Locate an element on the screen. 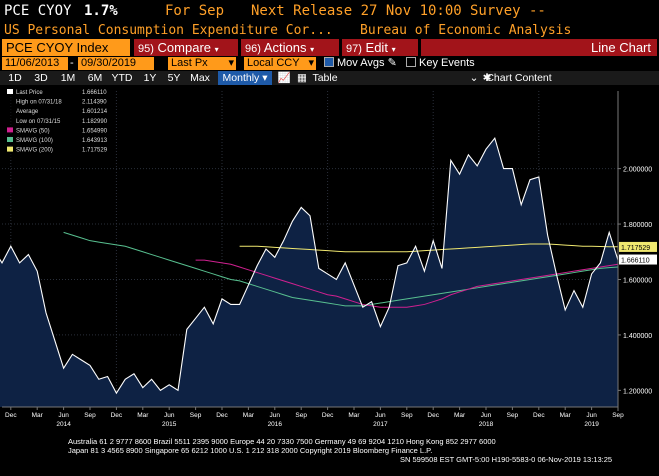 This screenshot has width=659, height=476. smavg200-price-tag: 1.717529 is located at coordinates (635, 248).